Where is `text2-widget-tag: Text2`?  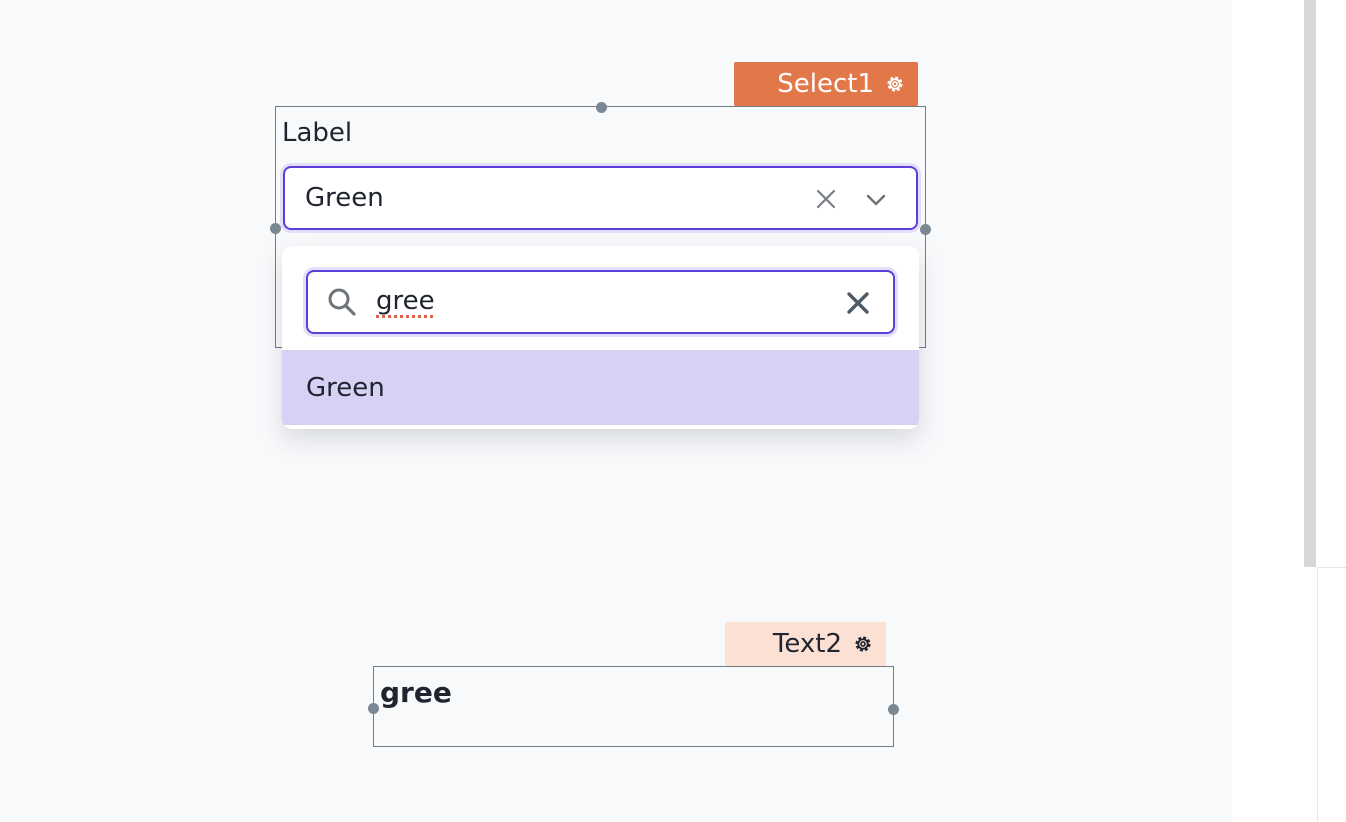 text2-widget-tag: Text2 is located at coordinates (805, 644).